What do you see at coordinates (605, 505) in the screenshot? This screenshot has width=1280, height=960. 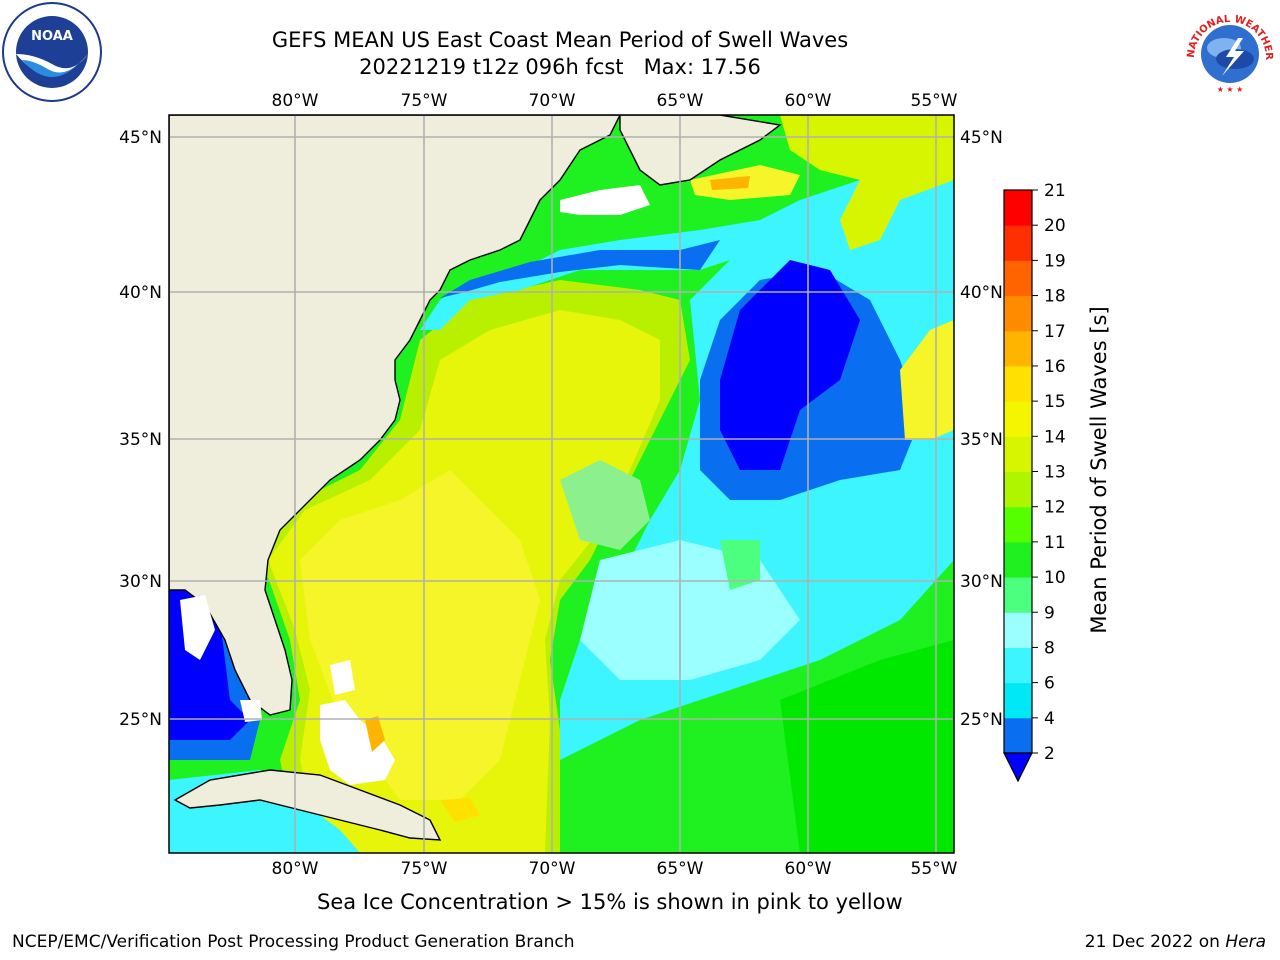 I see `swell-patch-10s` at bounding box center [605, 505].